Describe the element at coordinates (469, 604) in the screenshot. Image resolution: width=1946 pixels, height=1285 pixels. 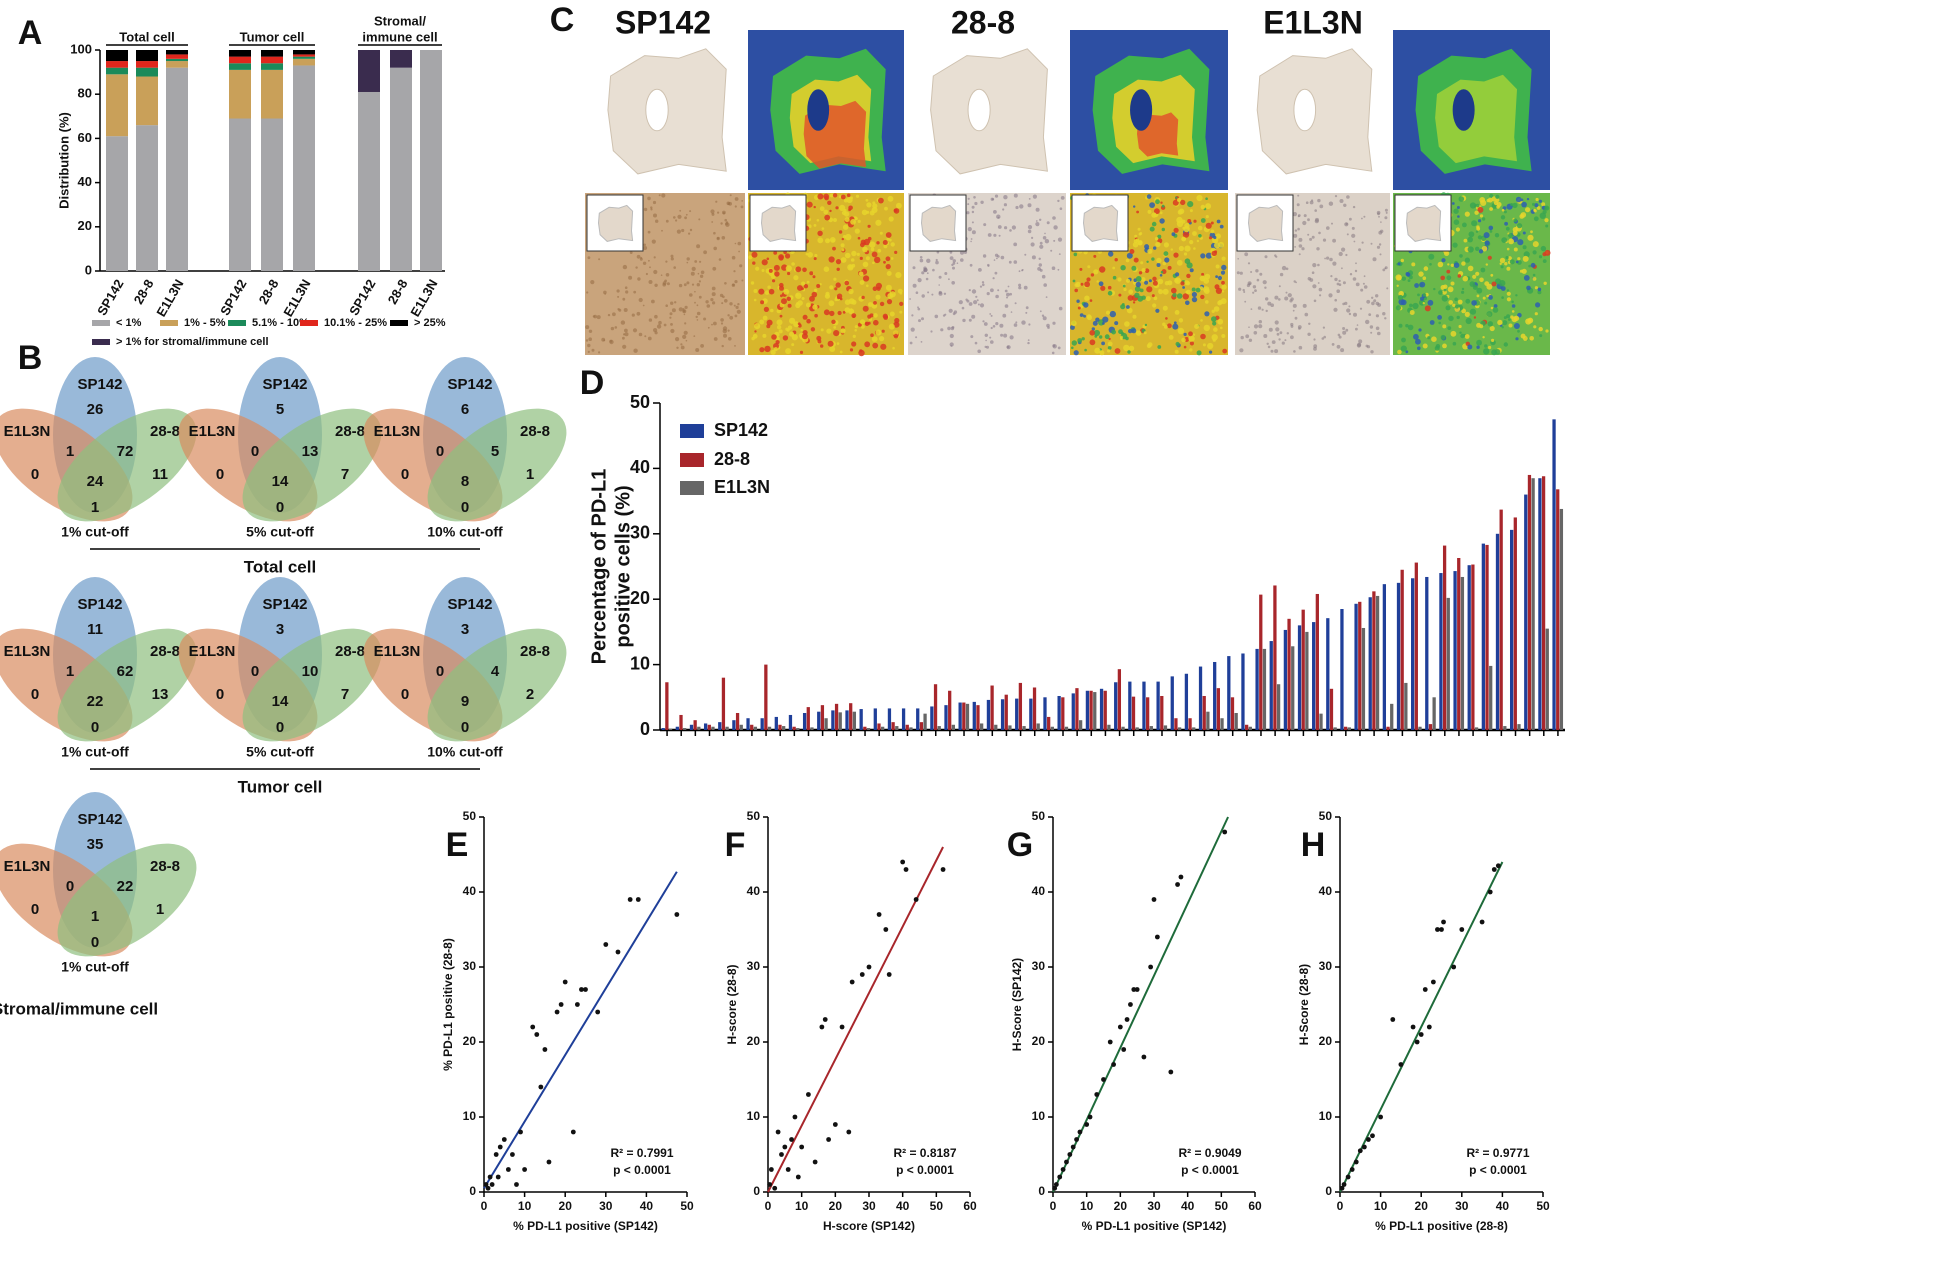
I see `venn-set-label: SP142` at that location.